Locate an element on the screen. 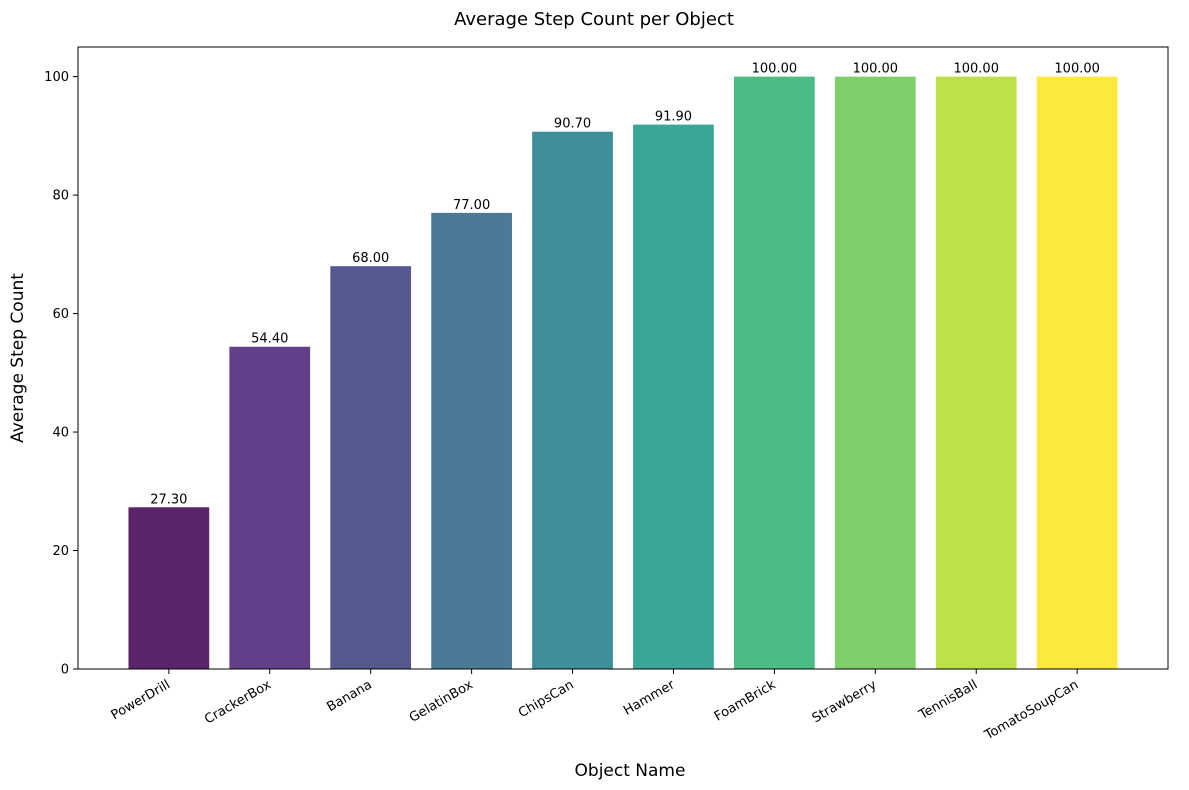 The width and height of the screenshot is (1189, 790). bar-strawberry is located at coordinates (875, 373).